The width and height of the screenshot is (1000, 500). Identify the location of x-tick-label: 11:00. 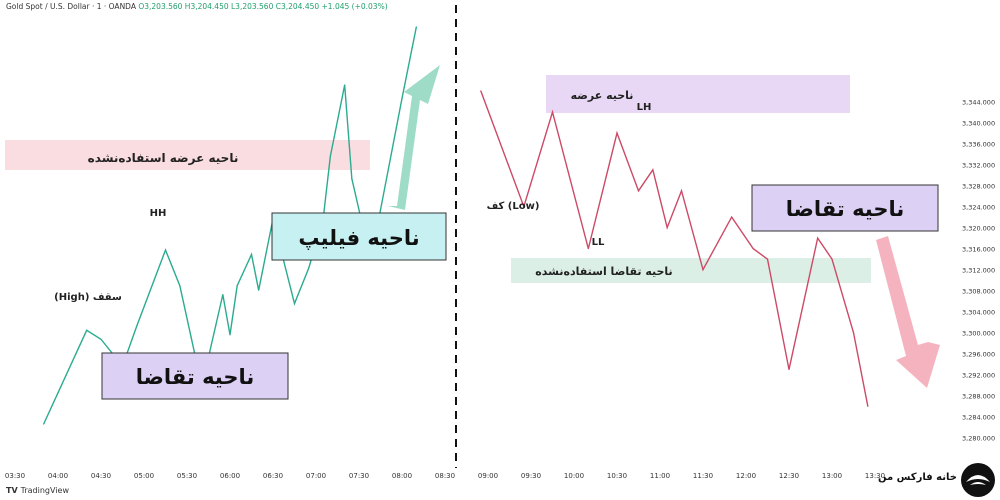
(660, 476).